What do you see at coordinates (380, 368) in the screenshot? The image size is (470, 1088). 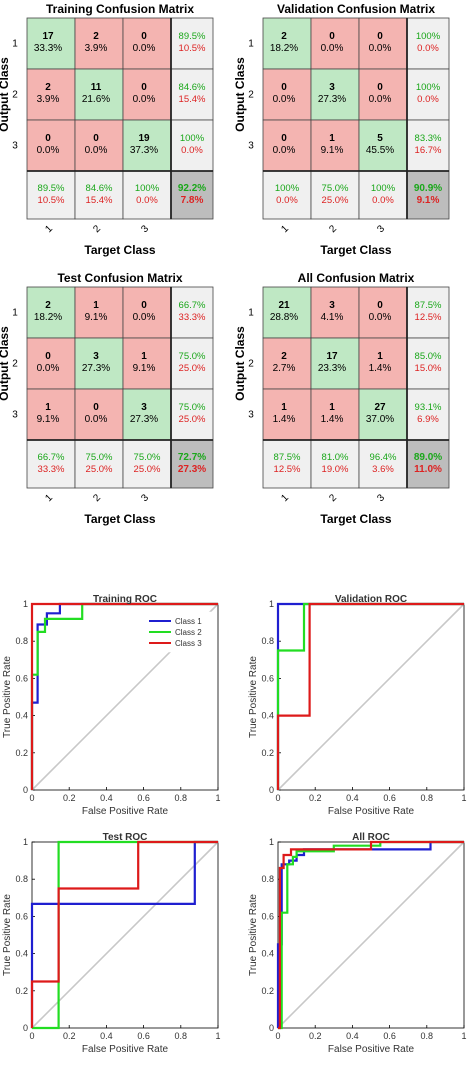 I see `cell-percent: 1.4%` at bounding box center [380, 368].